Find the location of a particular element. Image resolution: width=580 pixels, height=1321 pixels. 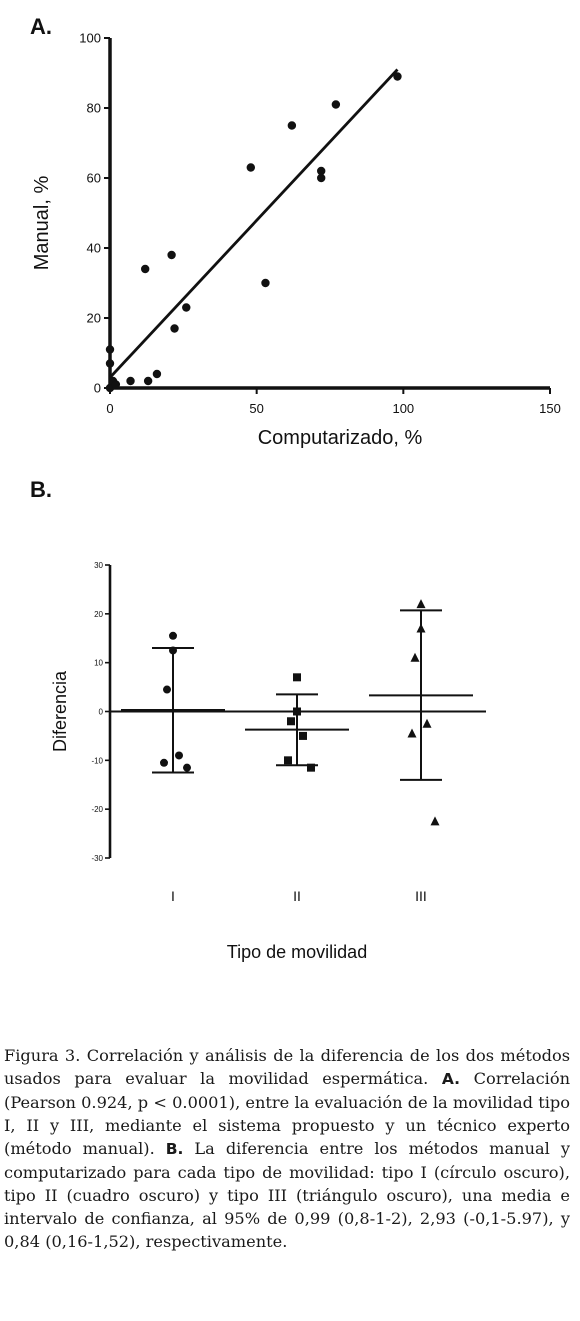

x-axis-label: Computarizado, % is located at coordinates (340, 438).